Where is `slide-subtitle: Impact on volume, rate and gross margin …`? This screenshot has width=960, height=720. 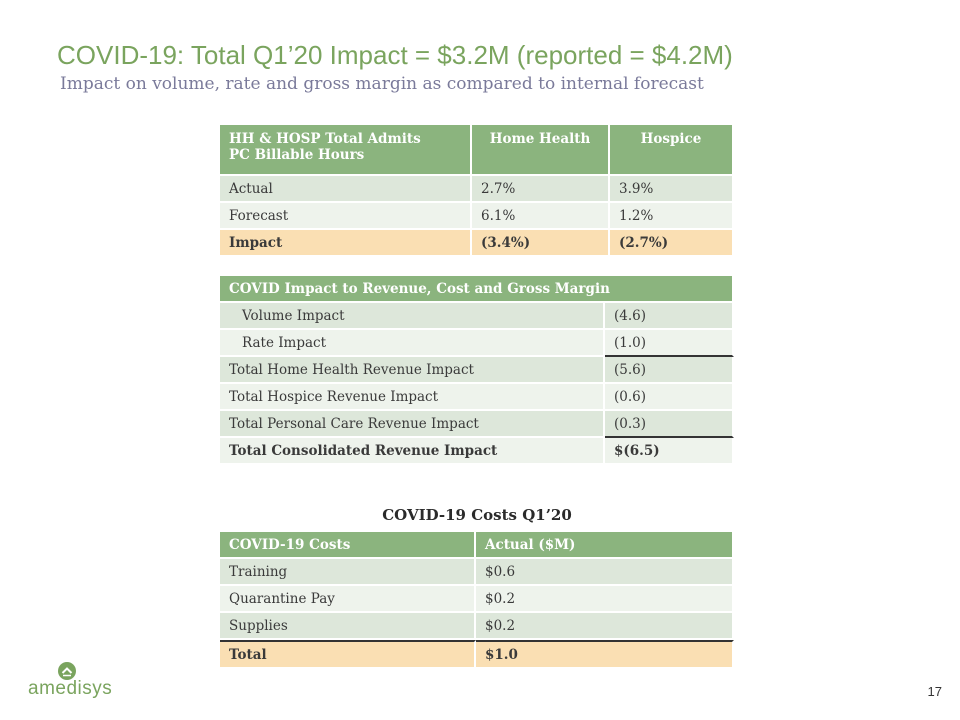 slide-subtitle: Impact on volume, rate and gross margin … is located at coordinates (382, 84).